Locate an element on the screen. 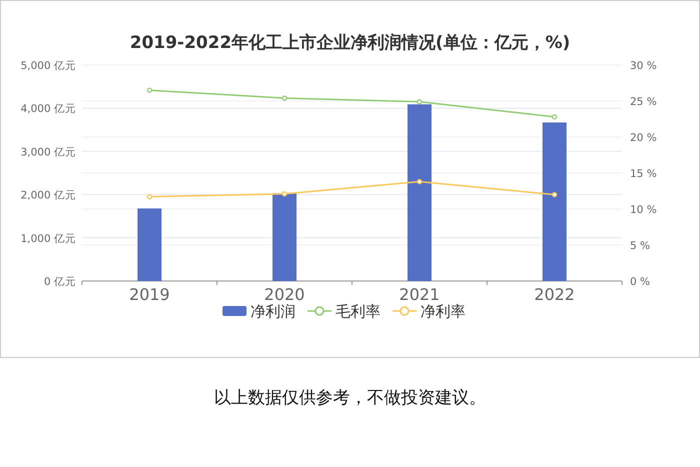  y2-tick-label: 10 % is located at coordinates (643, 210).